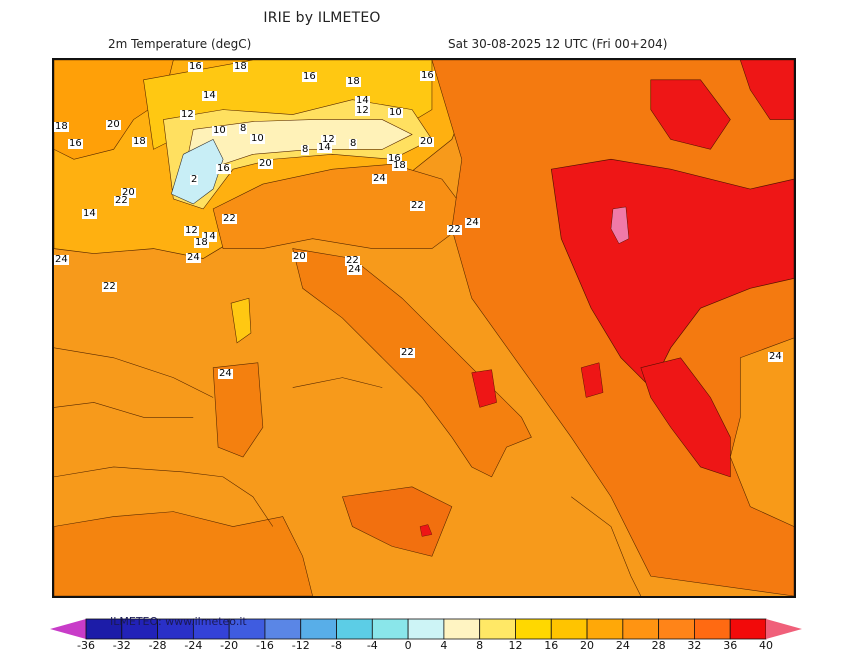 The width and height of the screenshot is (850, 656). I want to click on contour-label: 2, so click(194, 179).